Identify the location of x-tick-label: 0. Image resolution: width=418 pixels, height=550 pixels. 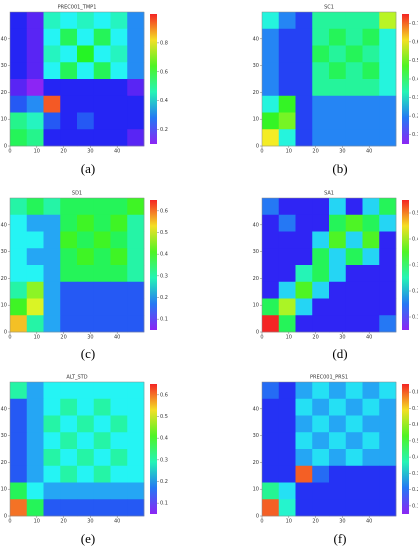
(9, 152).